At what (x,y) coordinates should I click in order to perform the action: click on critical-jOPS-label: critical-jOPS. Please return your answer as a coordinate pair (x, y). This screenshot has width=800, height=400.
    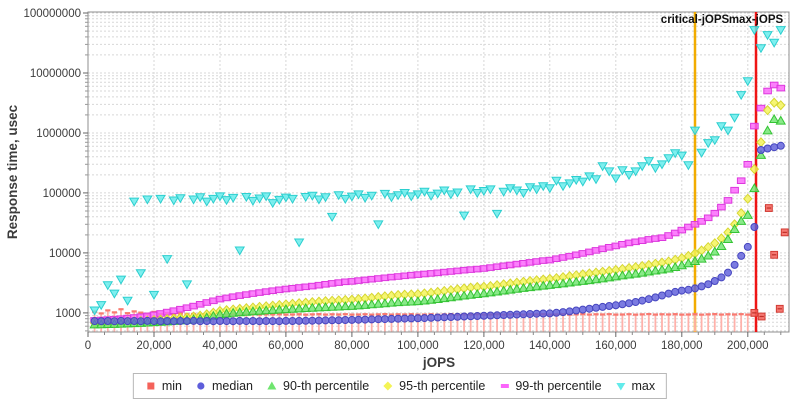
    Looking at the image, I should click on (695, 20).